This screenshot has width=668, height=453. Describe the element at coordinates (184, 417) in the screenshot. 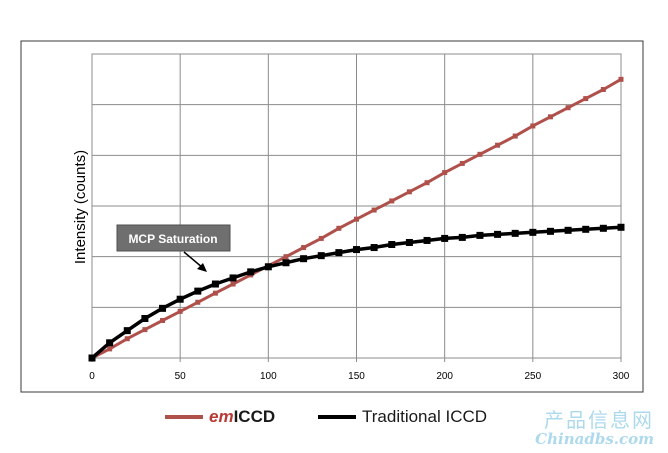

I see `legend-swatch-emiccd` at that location.